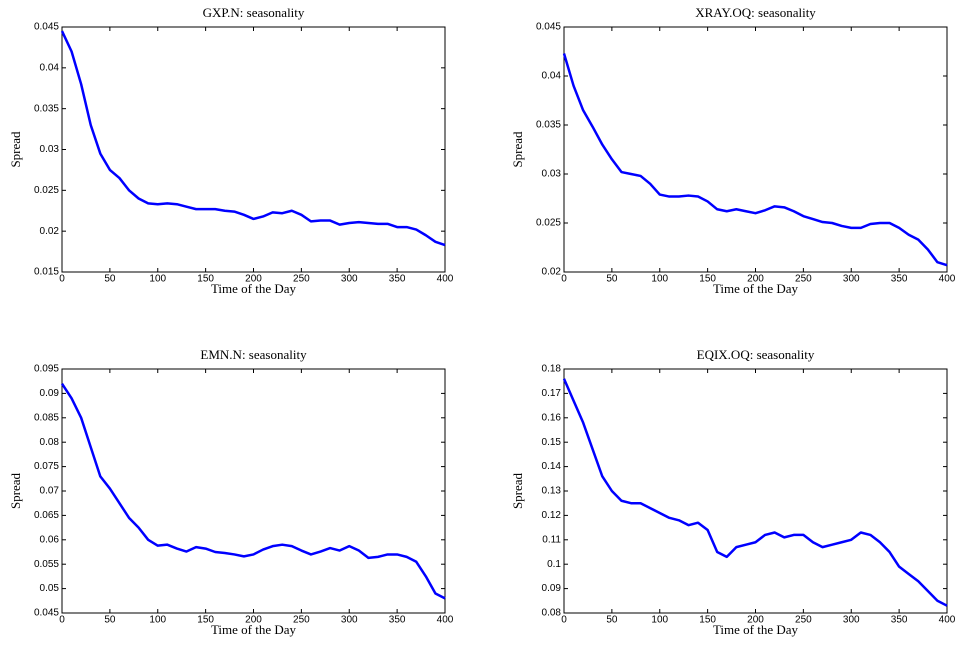  Describe the element at coordinates (755, 12) in the screenshot. I see `chart-title: XRAY.OQ: seasonality` at that location.